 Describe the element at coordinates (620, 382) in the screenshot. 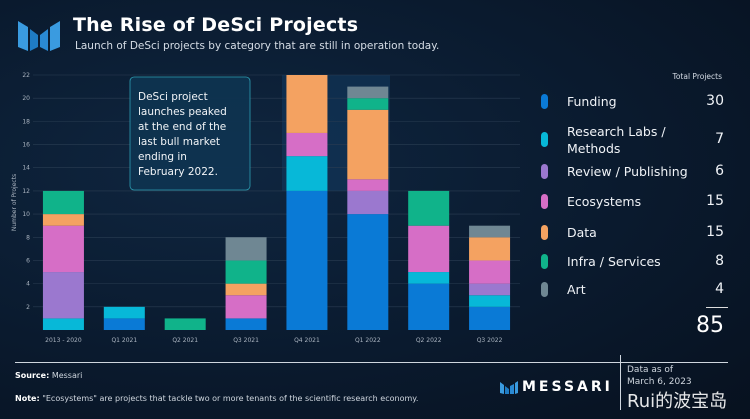

I see `footer-vertical-divider` at that location.